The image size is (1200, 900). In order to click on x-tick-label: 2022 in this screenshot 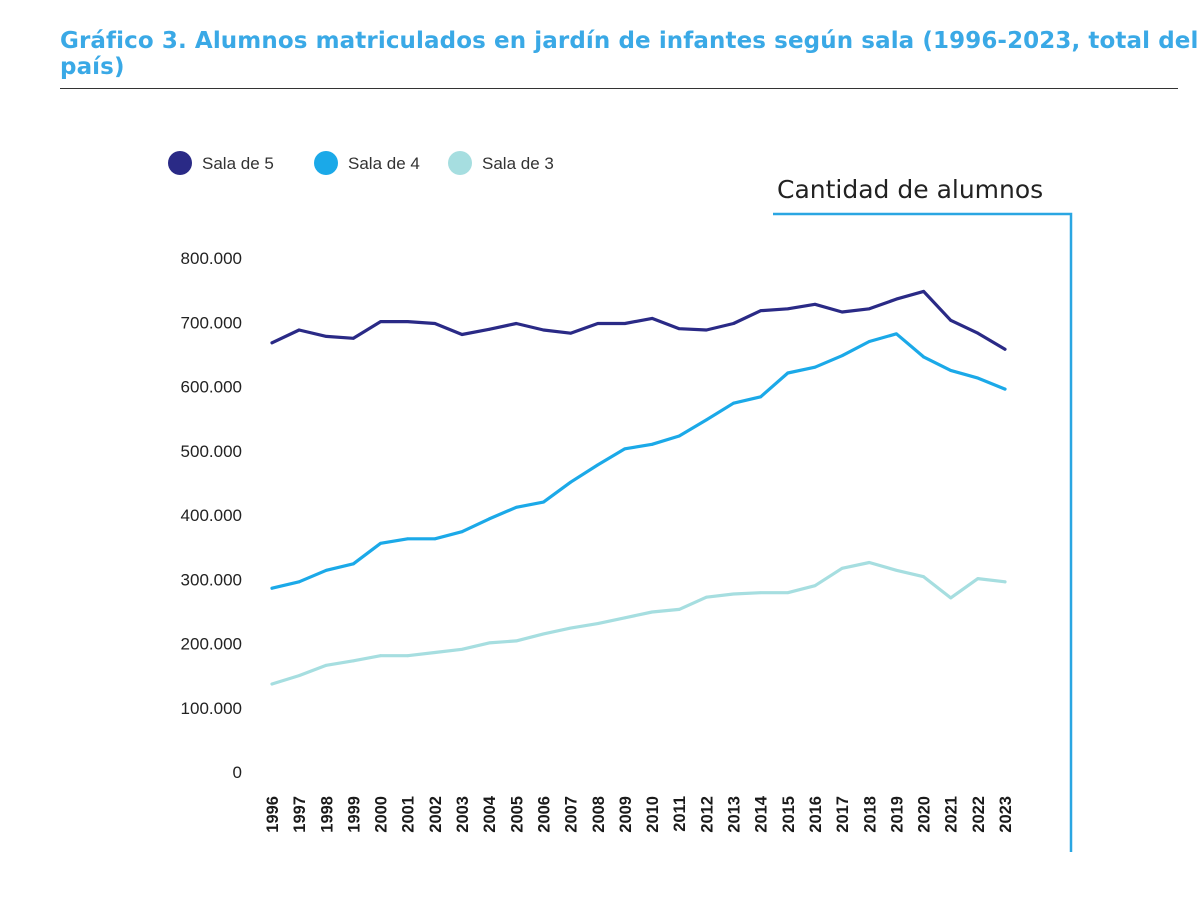, I will do `click(979, 814)`.